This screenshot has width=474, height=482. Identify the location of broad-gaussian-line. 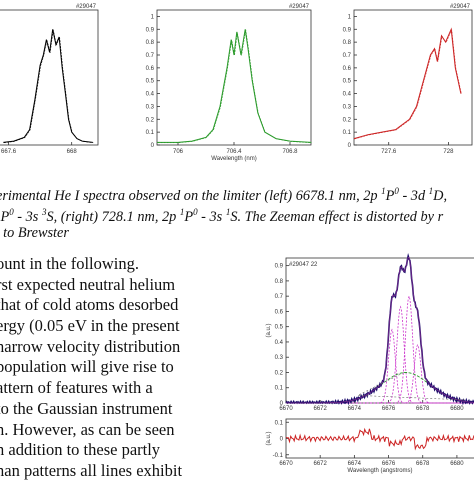
(380, 388).